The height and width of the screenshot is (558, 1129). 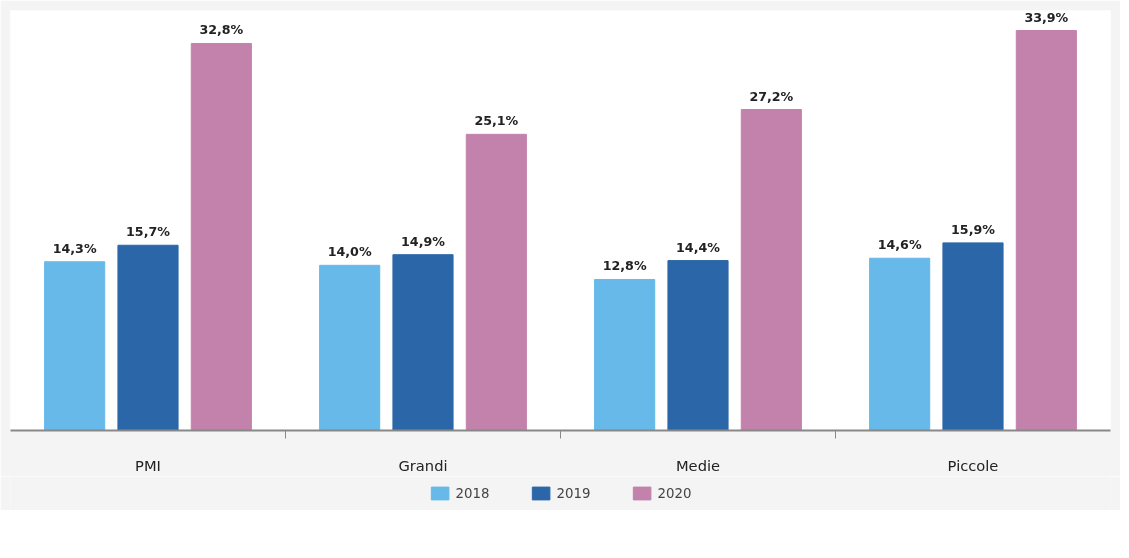 What do you see at coordinates (423, 241) in the screenshot?
I see `data-label: 14,9%` at bounding box center [423, 241].